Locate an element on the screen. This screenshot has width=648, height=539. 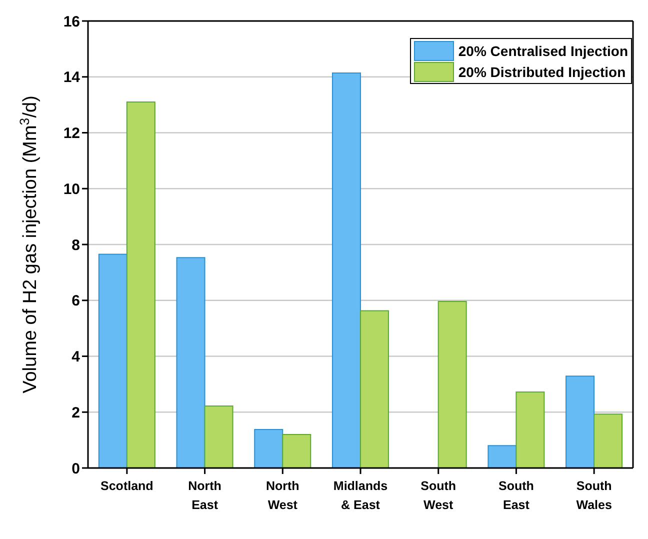
y-tick-label: 12 is located at coordinates (71, 133).